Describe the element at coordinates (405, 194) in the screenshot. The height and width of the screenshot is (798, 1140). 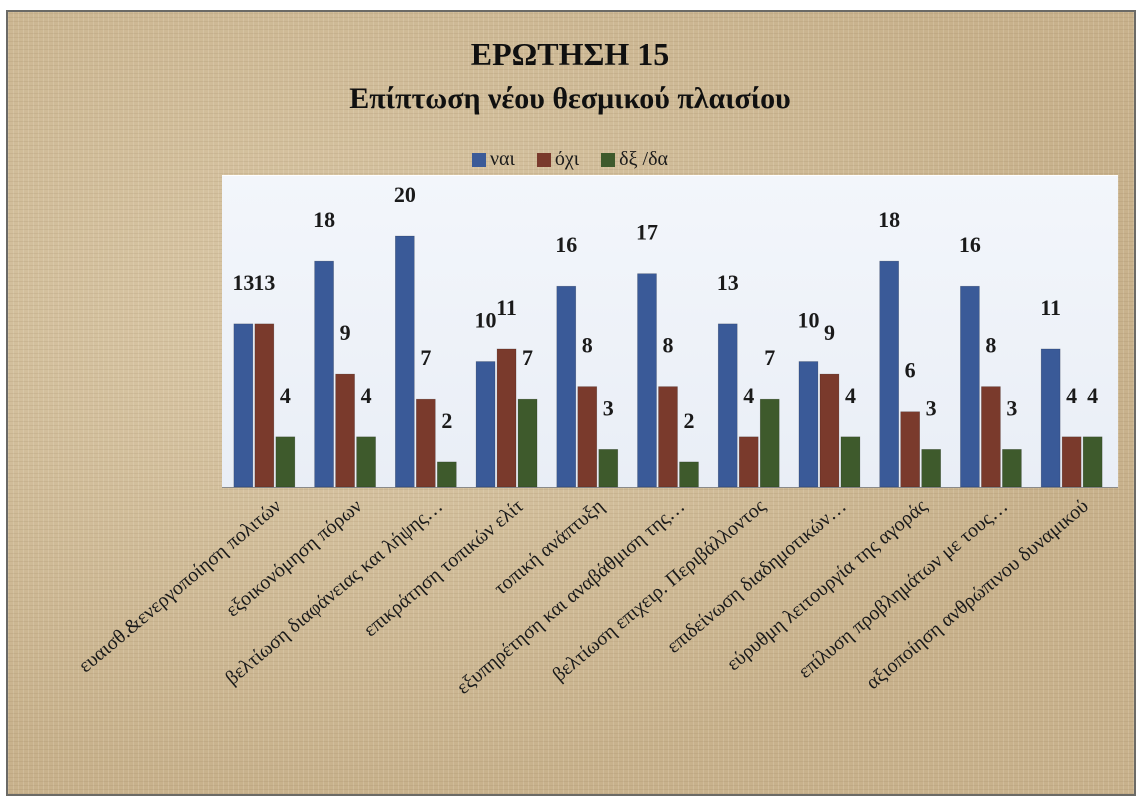
I see `bar-value-label: 20` at that location.